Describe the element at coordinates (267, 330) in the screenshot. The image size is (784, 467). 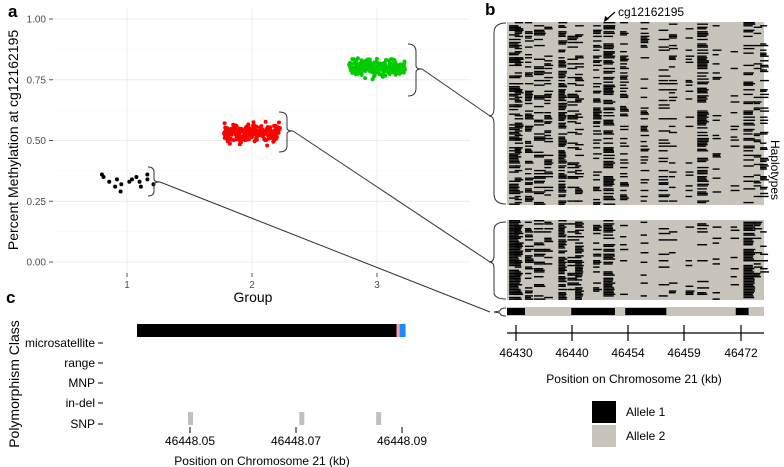
I see `microsatellite-bar` at that location.